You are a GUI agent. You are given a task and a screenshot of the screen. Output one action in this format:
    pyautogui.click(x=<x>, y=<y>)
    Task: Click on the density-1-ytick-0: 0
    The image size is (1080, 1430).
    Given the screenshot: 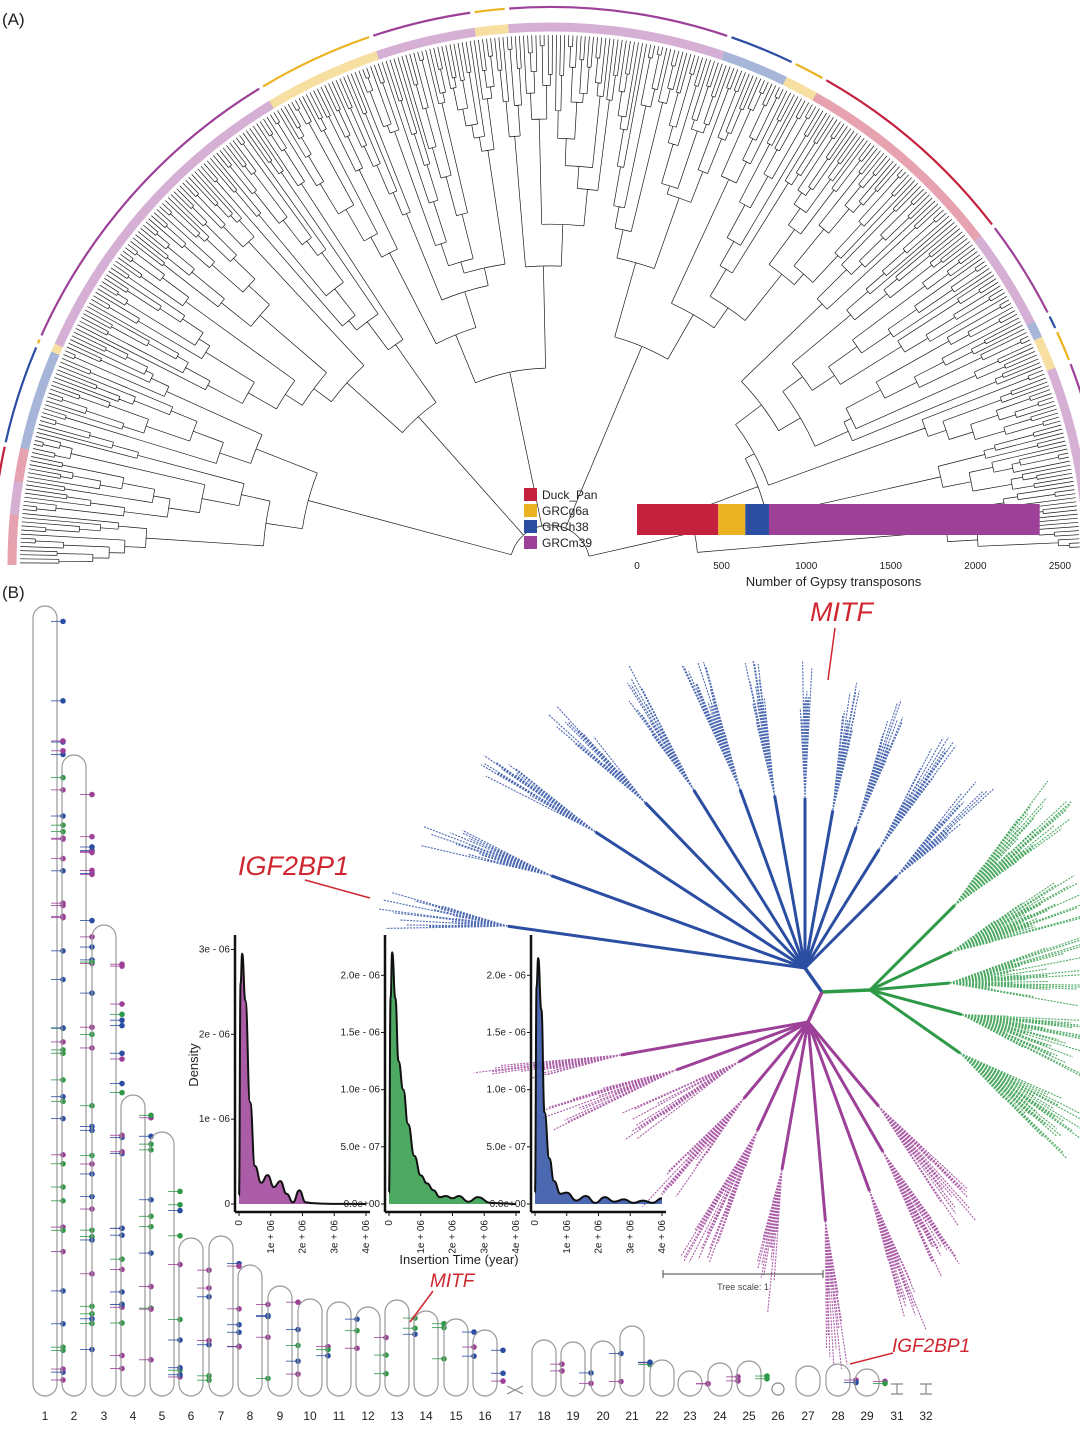 What is the action you would take?
    pyautogui.click(x=227, y=1204)
    